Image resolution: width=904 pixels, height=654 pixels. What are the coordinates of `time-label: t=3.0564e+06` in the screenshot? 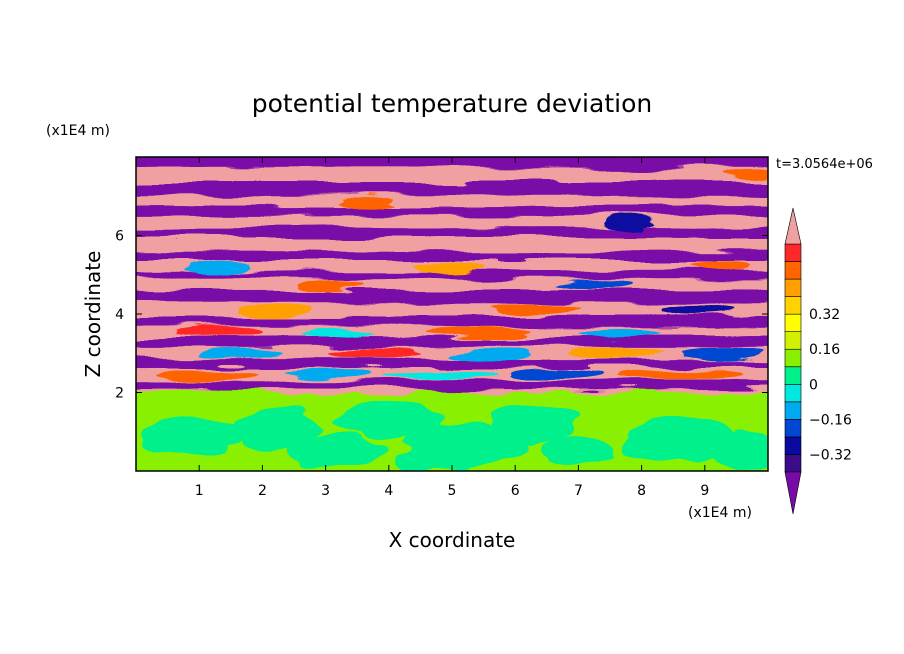 It's located at (824, 164).